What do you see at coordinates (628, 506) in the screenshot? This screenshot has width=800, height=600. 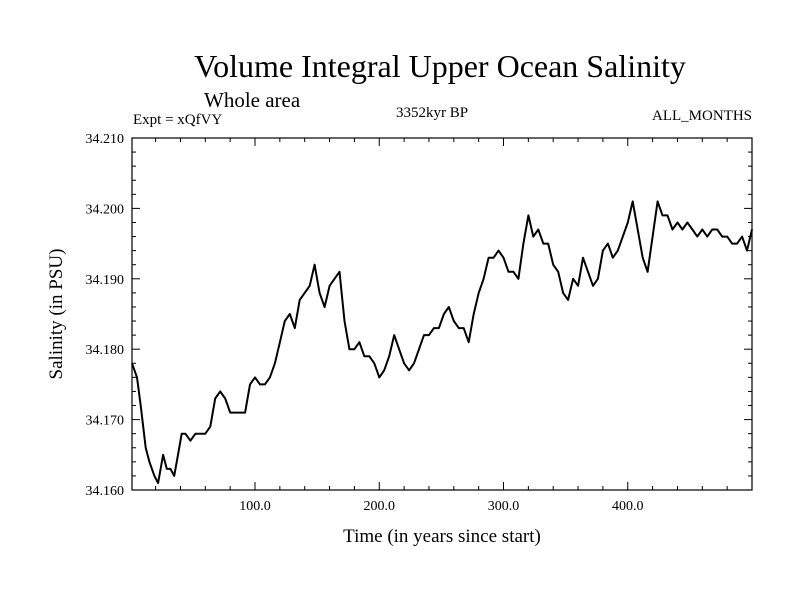 I see `x-tick-label: 400.0` at bounding box center [628, 506].